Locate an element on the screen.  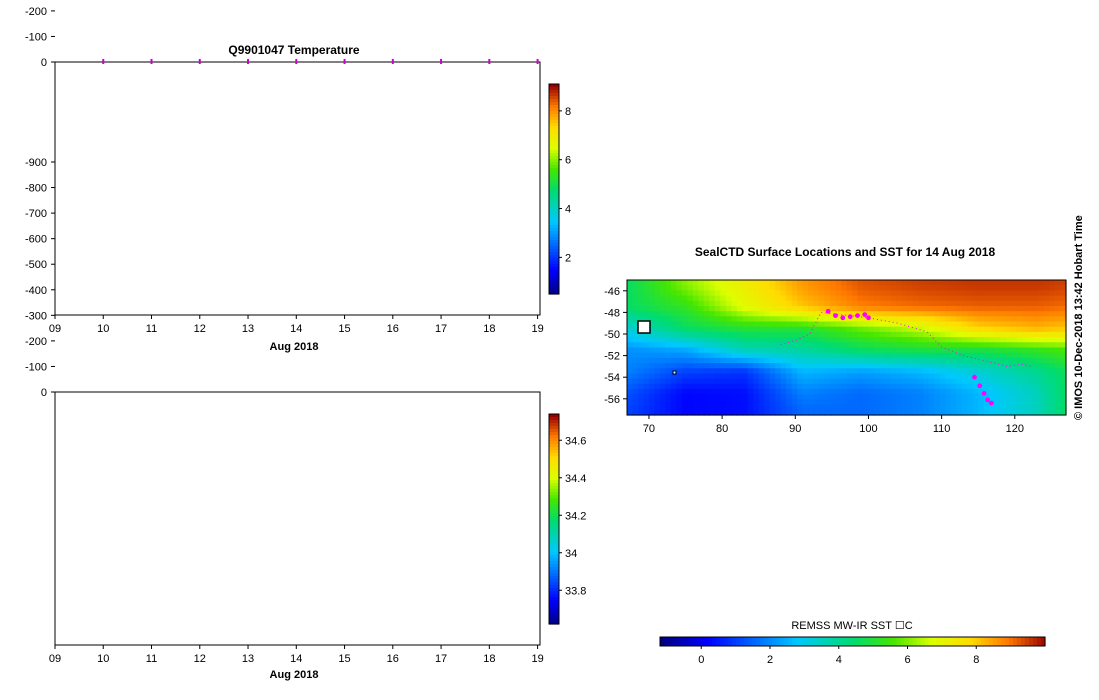
x-tick-label: 14 is located at coordinates (296, 329).